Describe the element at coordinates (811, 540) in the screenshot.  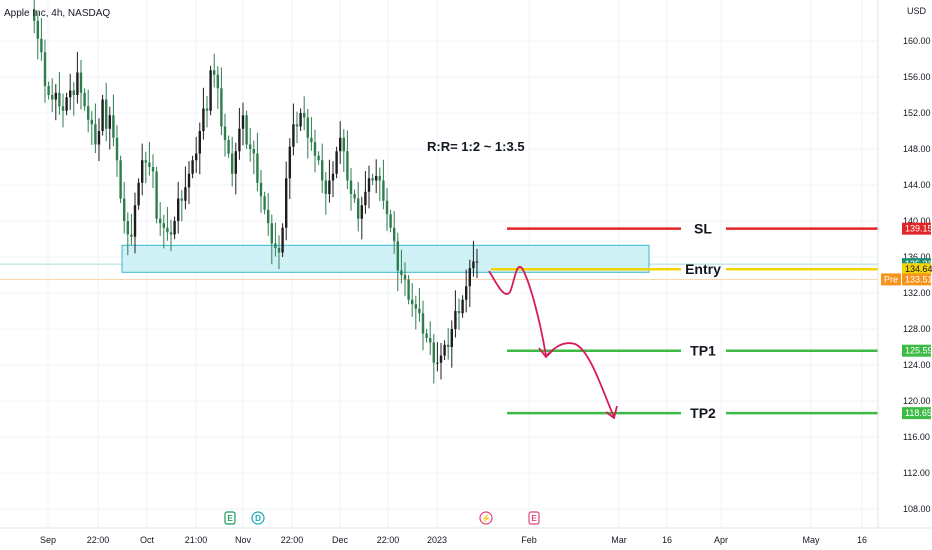
I see `x-tick-label: May` at that location.